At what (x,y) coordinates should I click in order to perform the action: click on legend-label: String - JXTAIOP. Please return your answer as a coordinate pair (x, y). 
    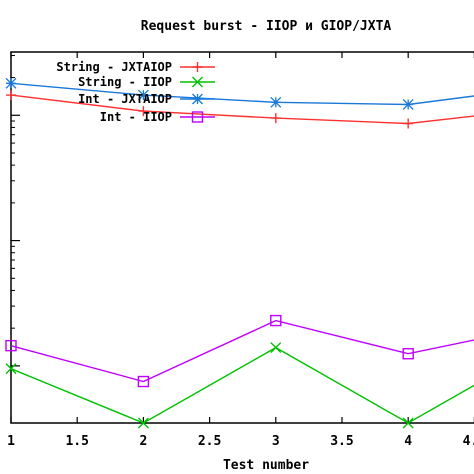
    Looking at the image, I should click on (114, 67).